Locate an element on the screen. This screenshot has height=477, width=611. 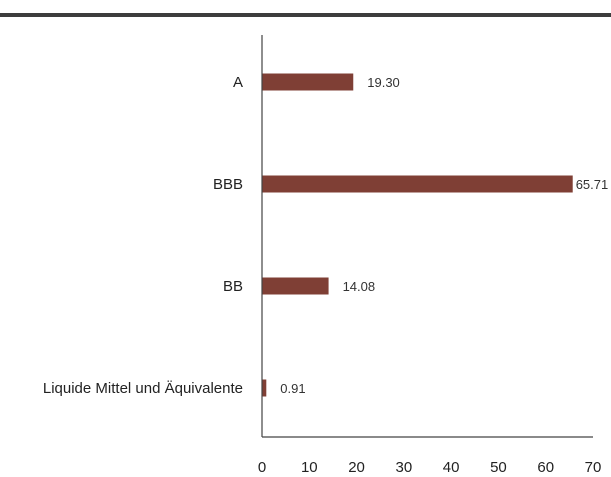
category-label: BB is located at coordinates (233, 286).